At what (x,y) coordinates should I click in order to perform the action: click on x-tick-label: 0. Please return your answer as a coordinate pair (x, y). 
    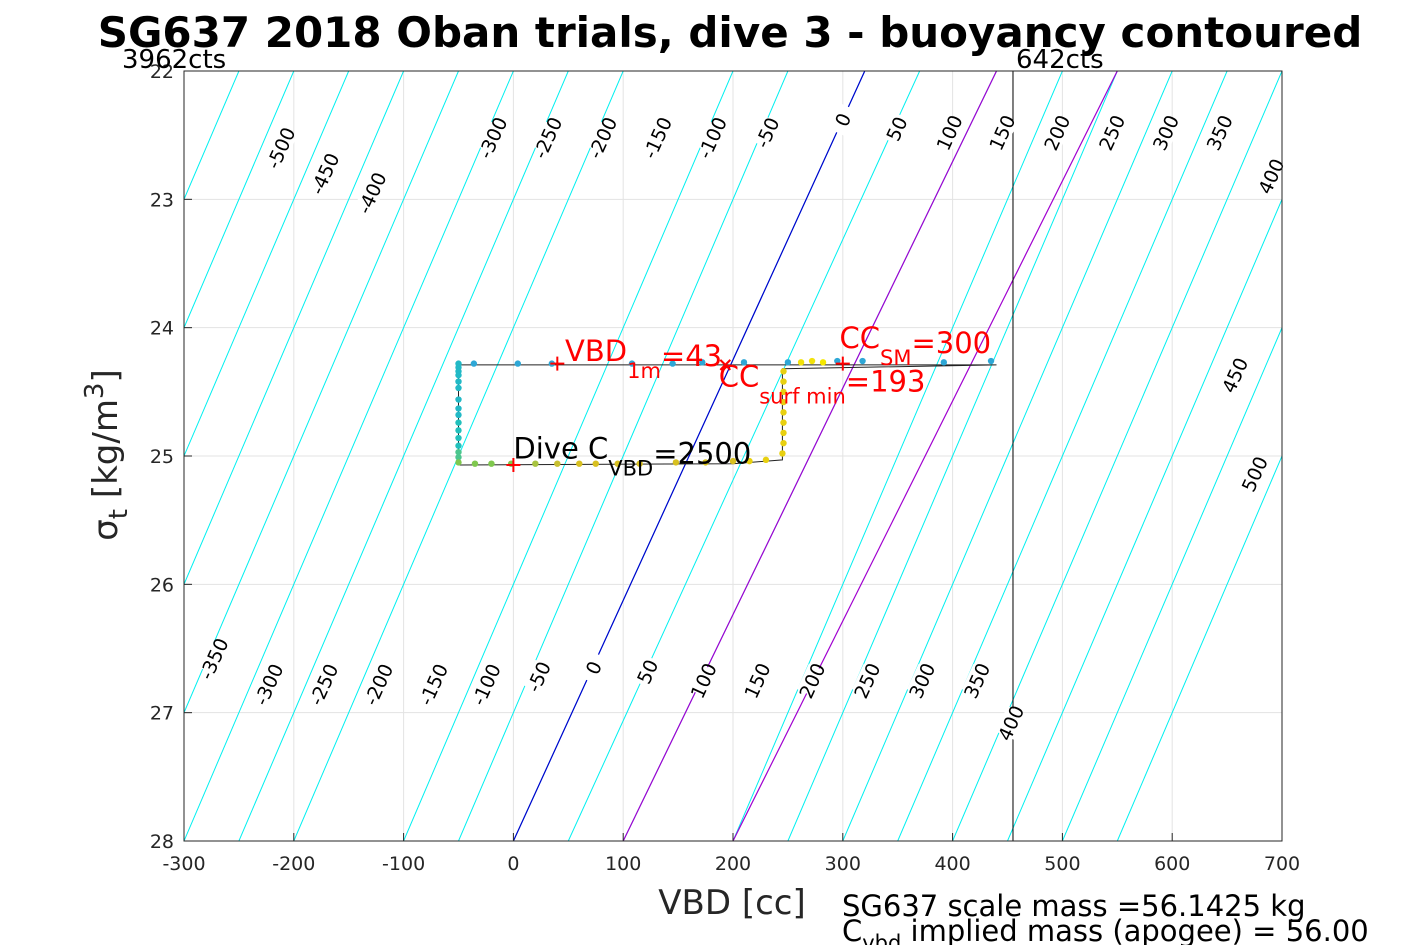
    Looking at the image, I should click on (513, 864).